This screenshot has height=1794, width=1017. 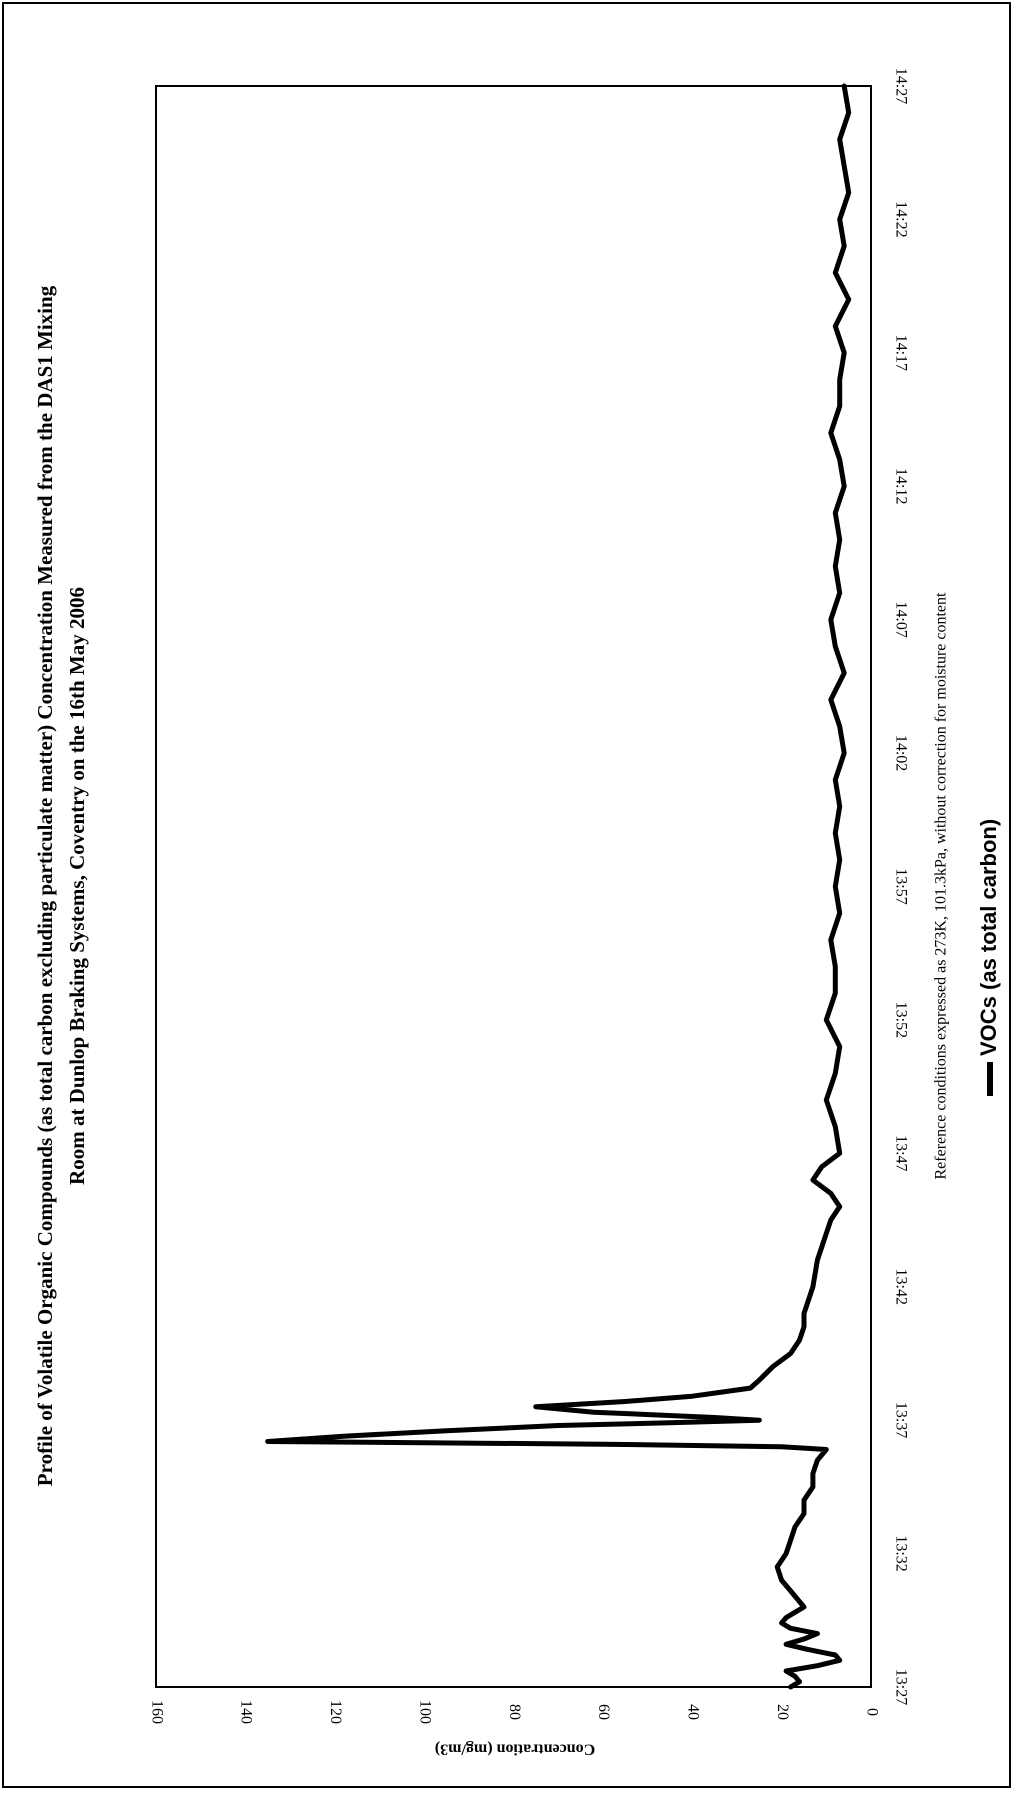 I want to click on y-tick-label: 40, so click(x=693, y=1712).